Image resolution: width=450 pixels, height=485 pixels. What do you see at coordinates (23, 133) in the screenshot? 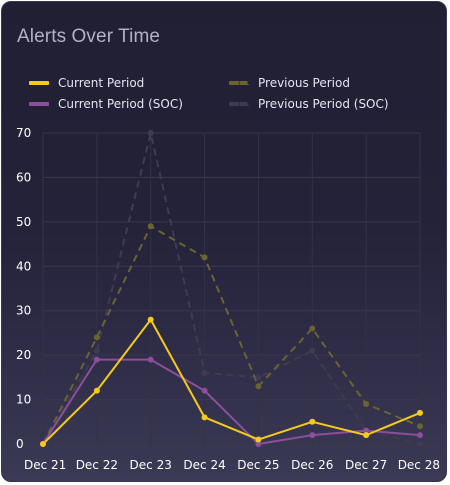
I see `y-tick-label: 70` at bounding box center [23, 133].